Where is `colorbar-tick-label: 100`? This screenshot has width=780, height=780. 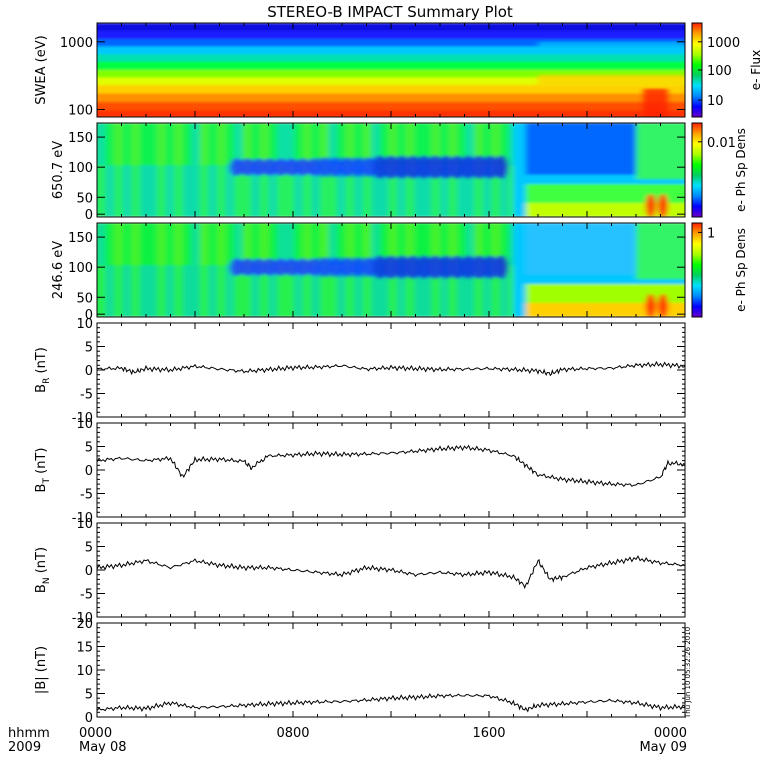 colorbar-tick-label: 100 is located at coordinates (719, 71).